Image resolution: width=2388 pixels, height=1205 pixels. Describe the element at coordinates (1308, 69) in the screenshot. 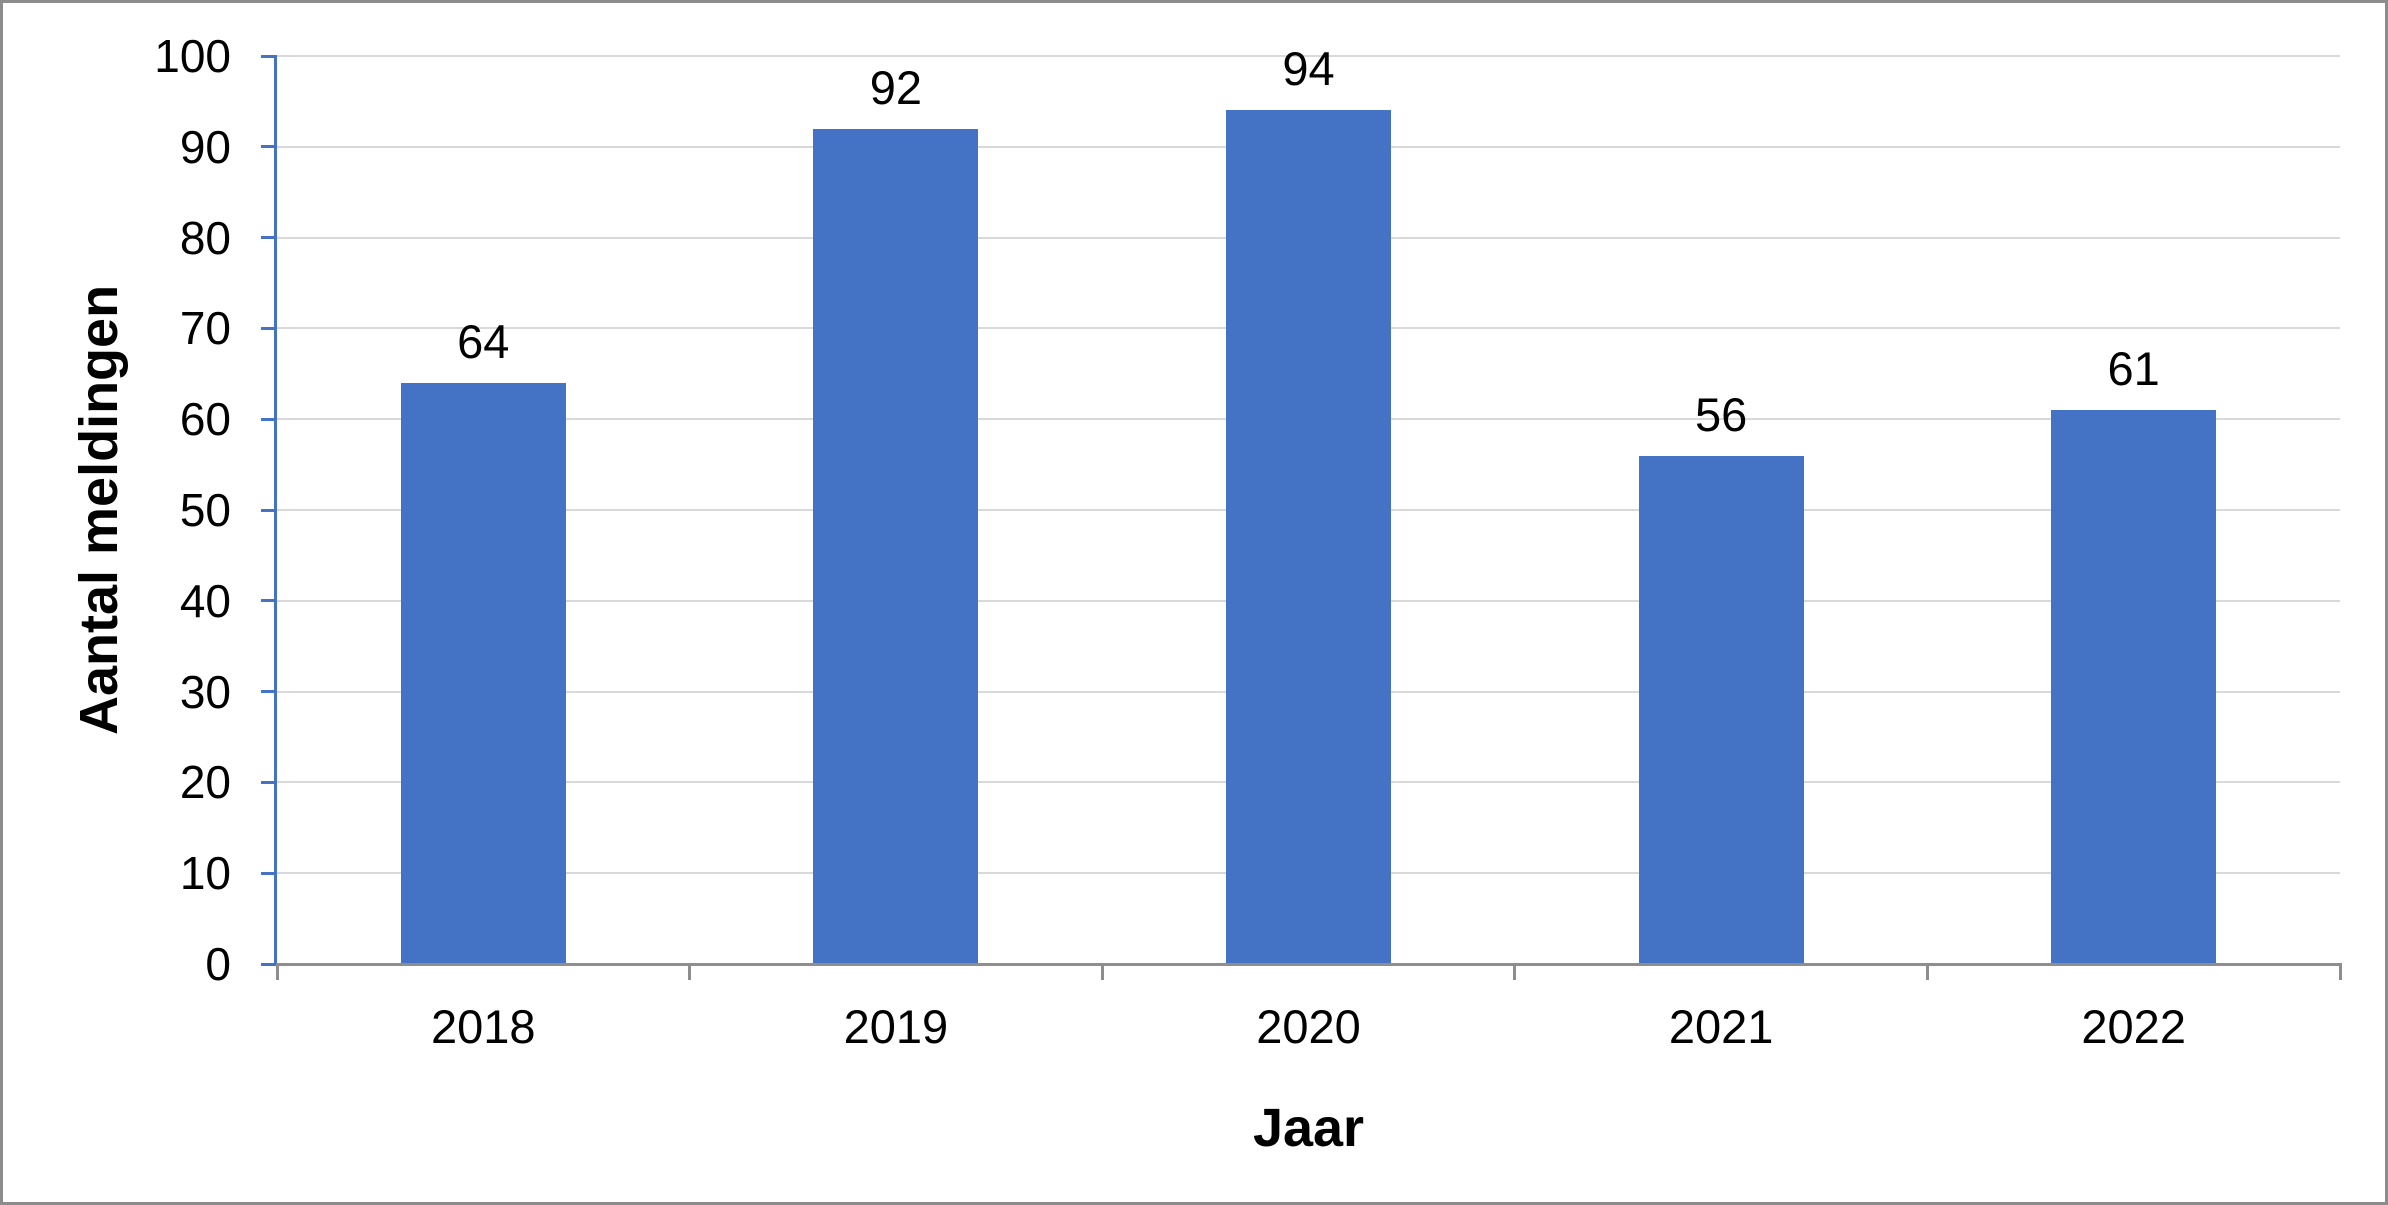

I see `bar-value-label: 94` at that location.